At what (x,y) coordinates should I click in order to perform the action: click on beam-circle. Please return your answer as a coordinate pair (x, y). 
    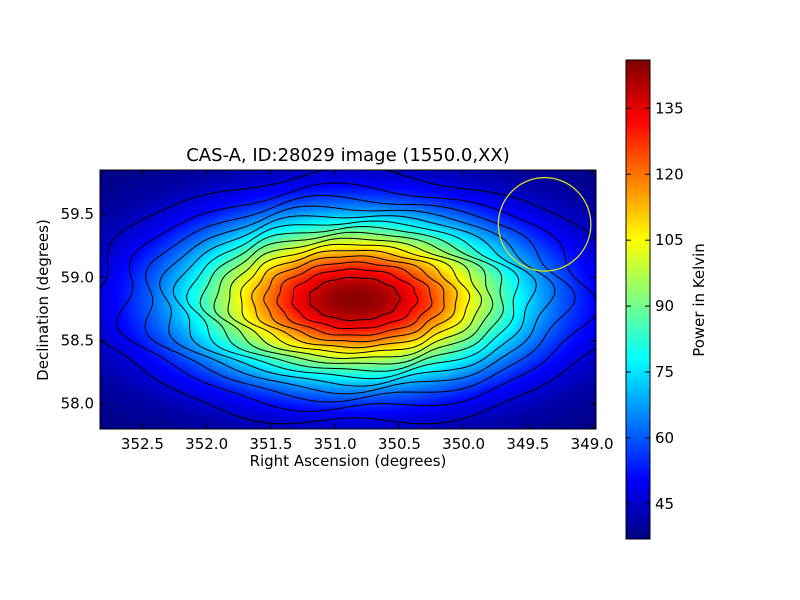
    Looking at the image, I should click on (544, 224).